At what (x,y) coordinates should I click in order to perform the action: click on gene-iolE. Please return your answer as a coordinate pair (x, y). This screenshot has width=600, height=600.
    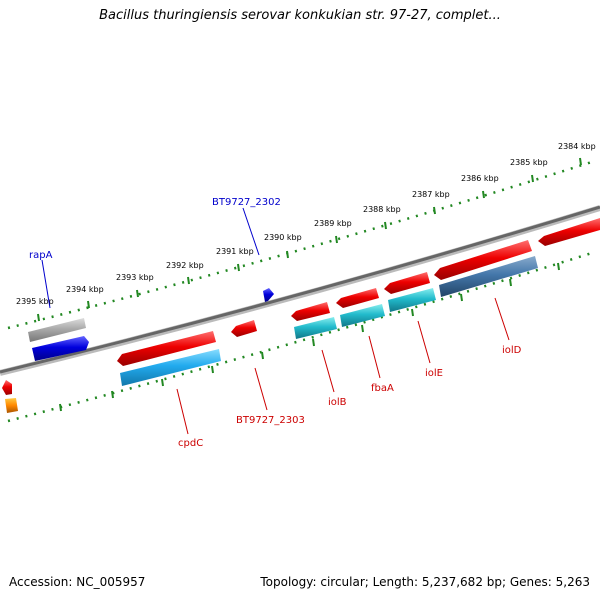
    Looking at the image, I should click on (407, 283).